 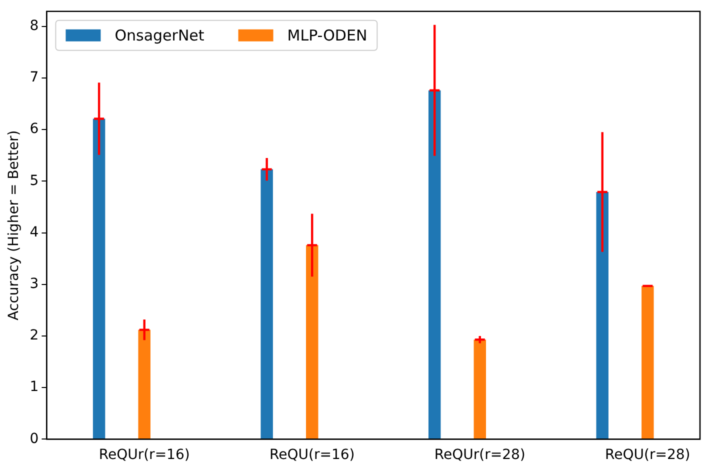 I want to click on legend-label: OnsagerNet, so click(x=159, y=35).